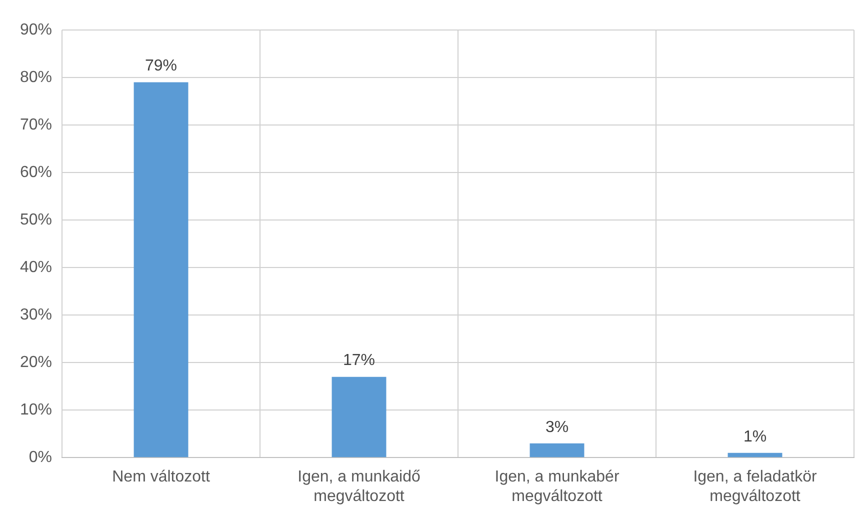  What do you see at coordinates (755, 486) in the screenshot?
I see `x-tick-label: Igen, a feladatkör megváltozott` at bounding box center [755, 486].